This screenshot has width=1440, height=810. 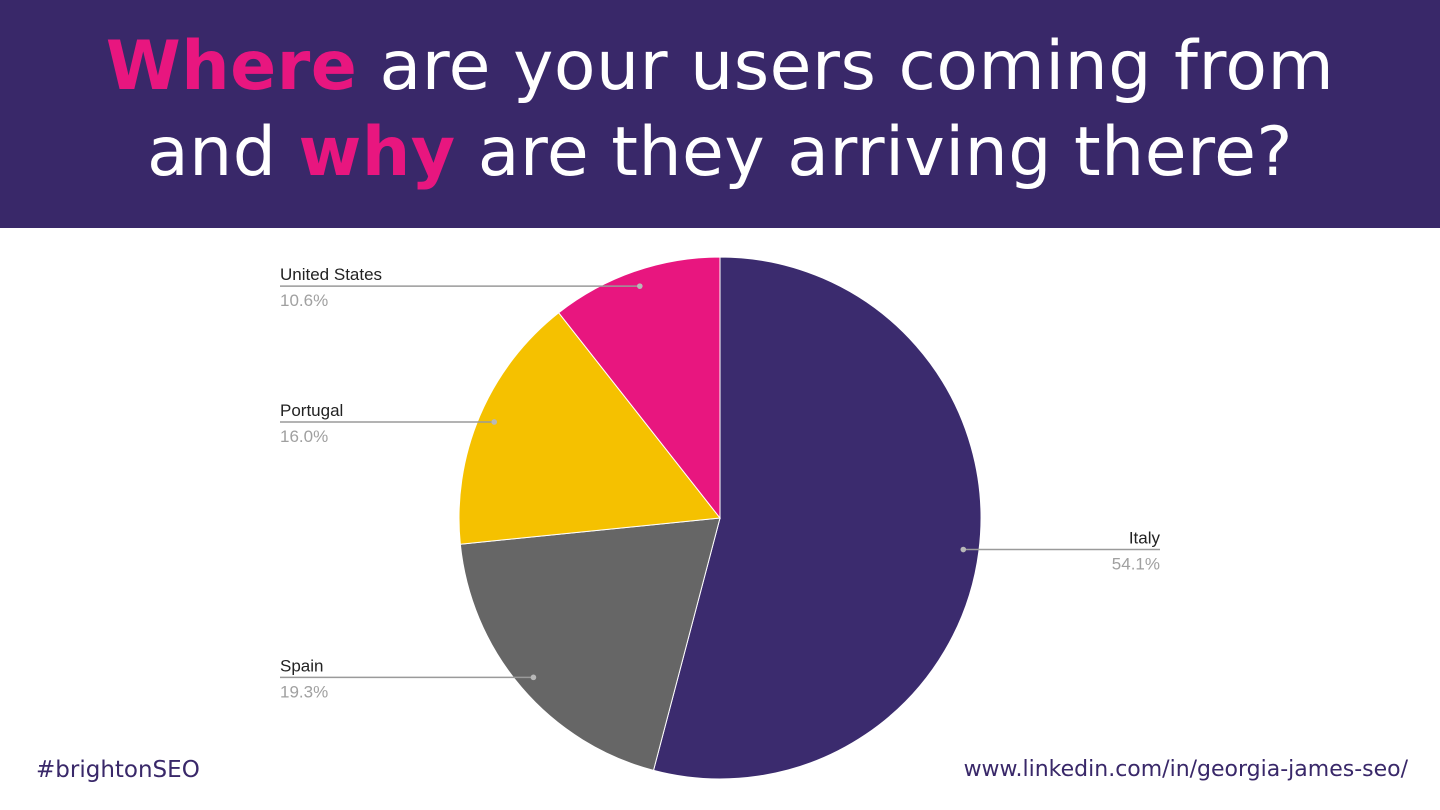 I want to click on title-line2-rest: are they arriving there?, so click(x=874, y=152).